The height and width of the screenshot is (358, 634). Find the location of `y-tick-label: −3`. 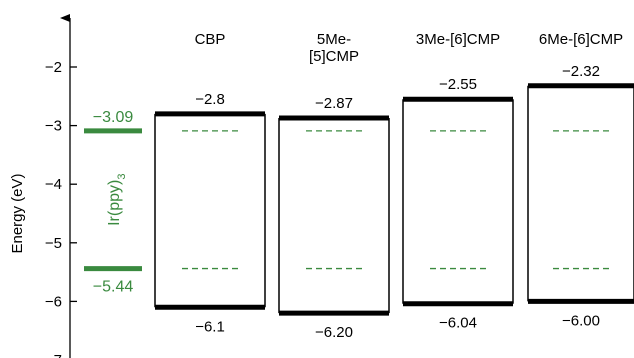

y-tick-label: −3 is located at coordinates (53, 126).